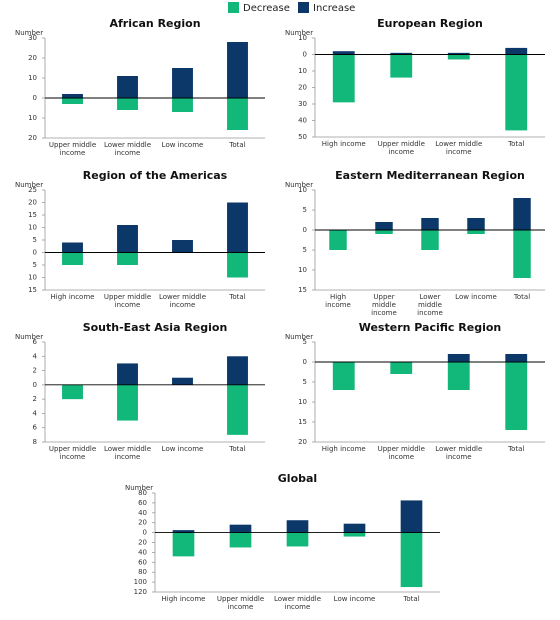 Image resolution: width=560 pixels, height=620 pixels. I want to click on chart-title: South-East Asia Region, so click(155, 327).